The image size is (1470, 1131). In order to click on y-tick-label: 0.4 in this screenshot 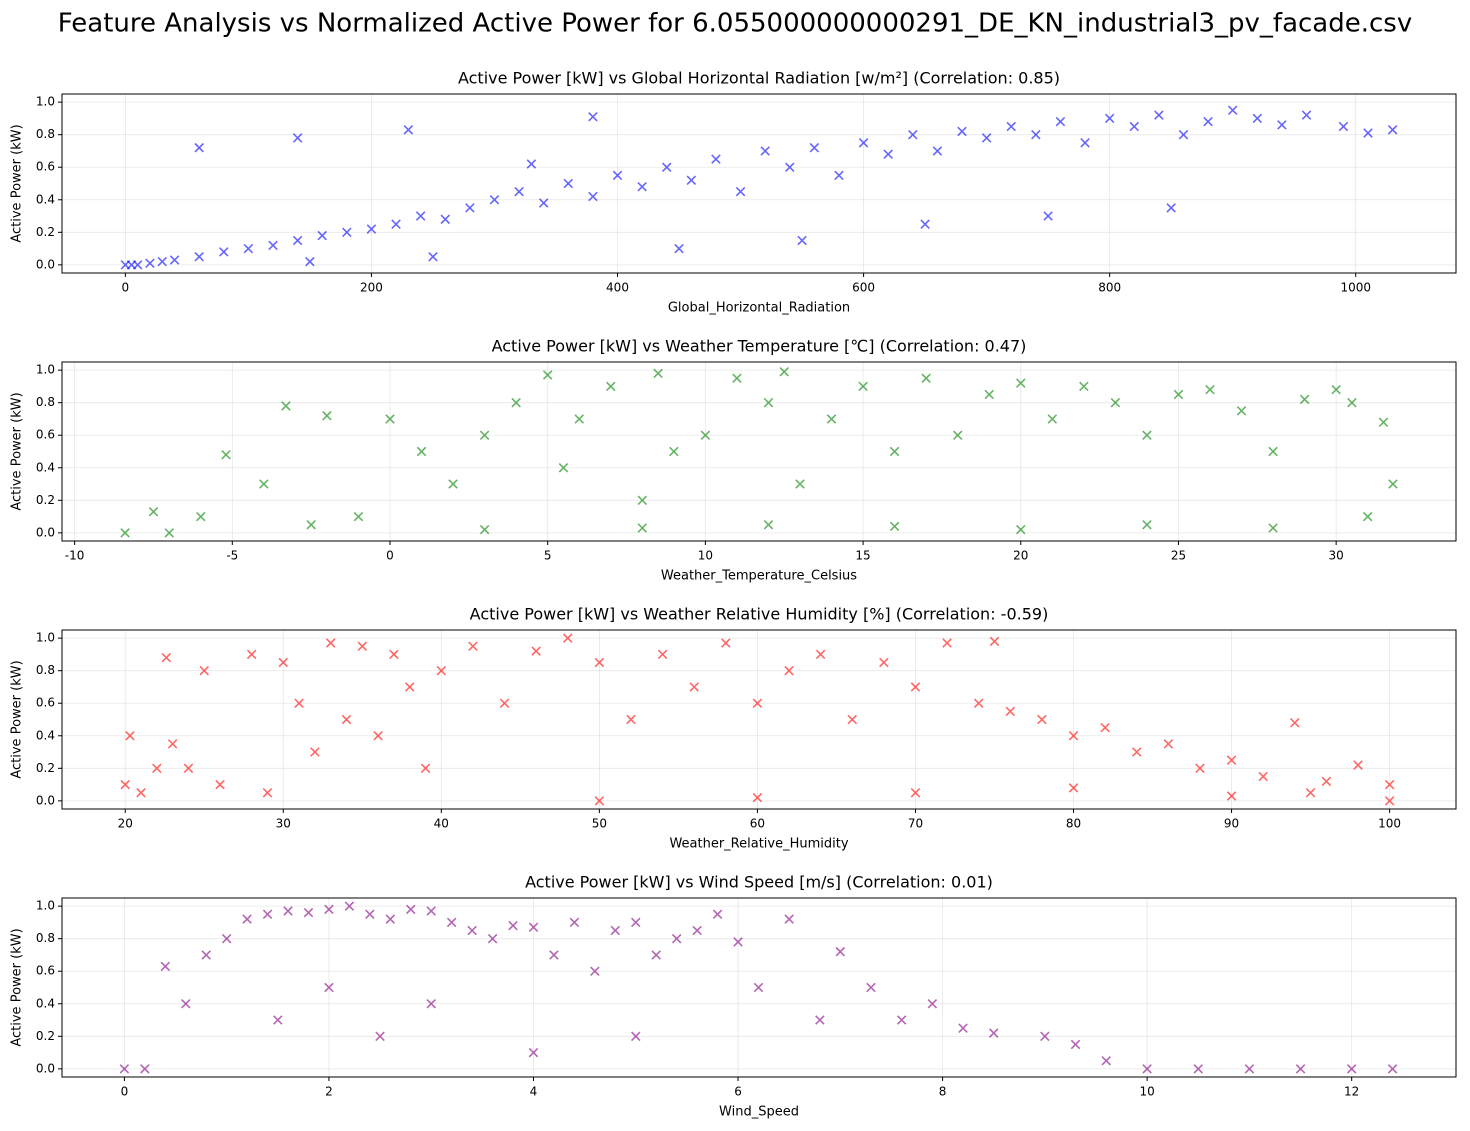, I will do `click(45, 199)`.